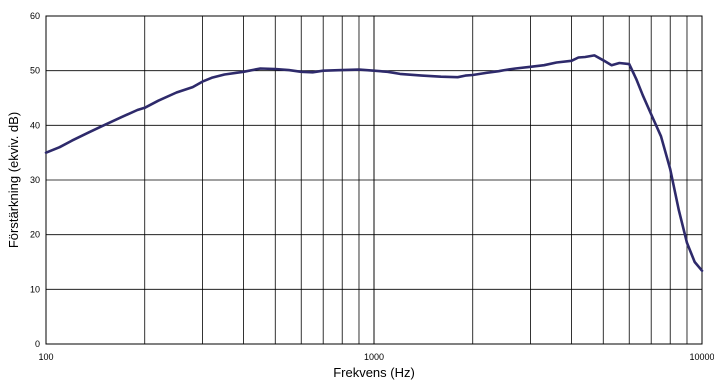 Image resolution: width=714 pixels, height=383 pixels. I want to click on y-tick-label: 60, so click(35, 16).